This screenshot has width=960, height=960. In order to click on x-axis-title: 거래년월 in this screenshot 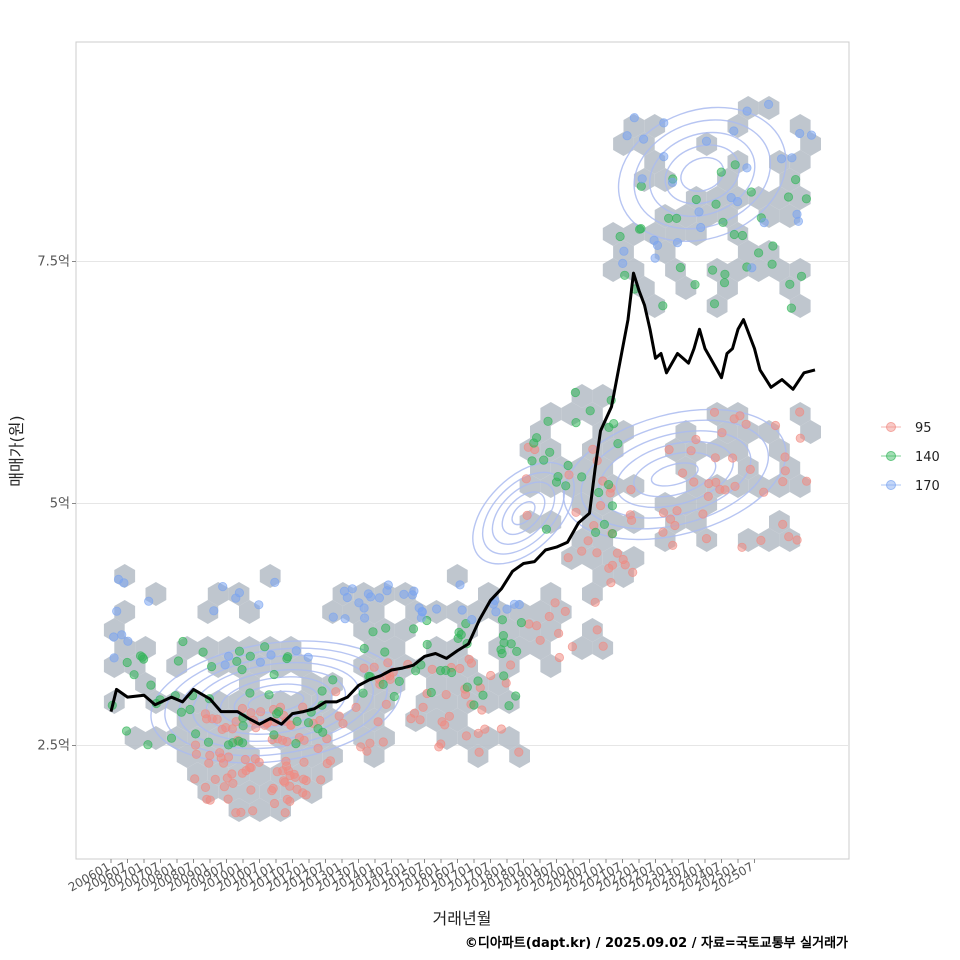, I will do `click(462, 918)`.